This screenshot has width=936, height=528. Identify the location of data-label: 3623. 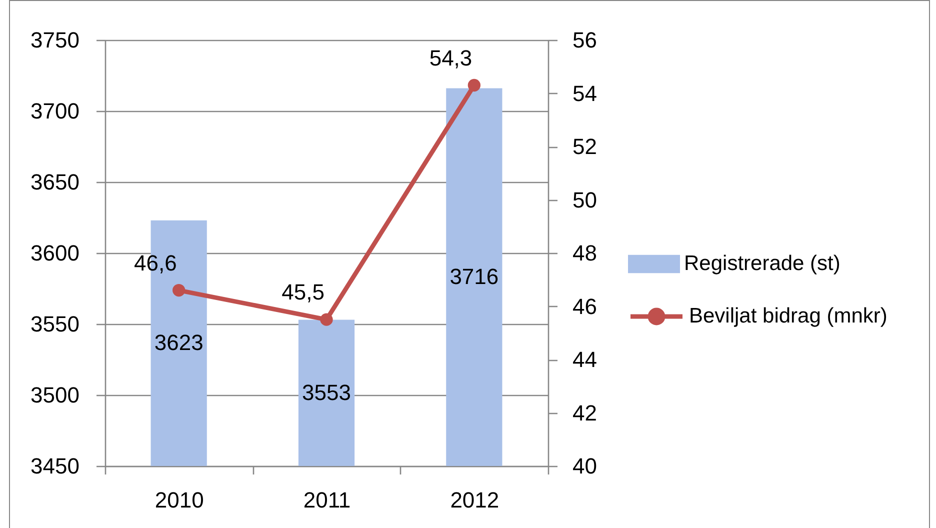
(179, 343).